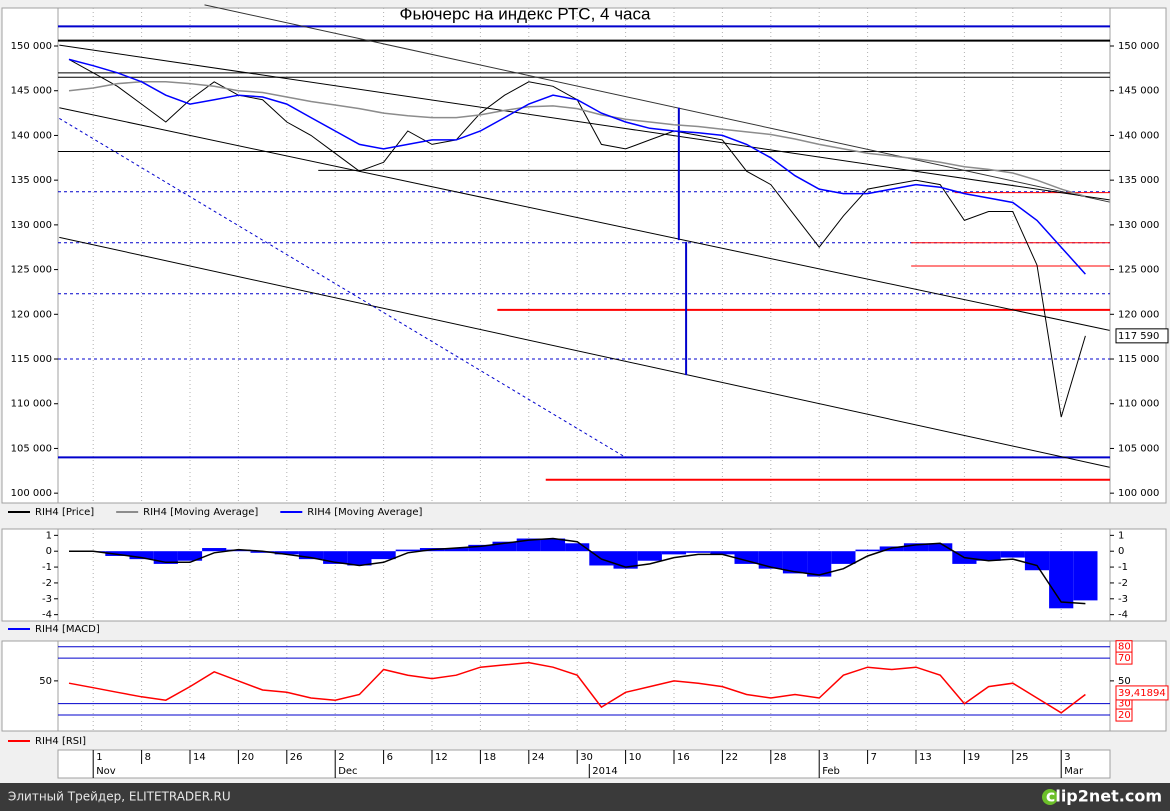 The image size is (1170, 811). What do you see at coordinates (1138, 270) in the screenshot?
I see `y-tick-label-right: 125 000` at bounding box center [1138, 270].